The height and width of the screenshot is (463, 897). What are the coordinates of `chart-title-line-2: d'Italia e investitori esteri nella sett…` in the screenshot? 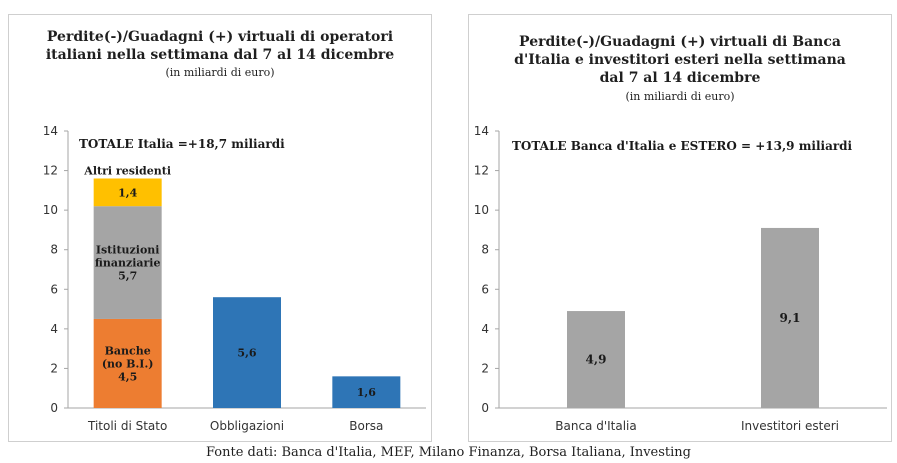 It's located at (680, 60).